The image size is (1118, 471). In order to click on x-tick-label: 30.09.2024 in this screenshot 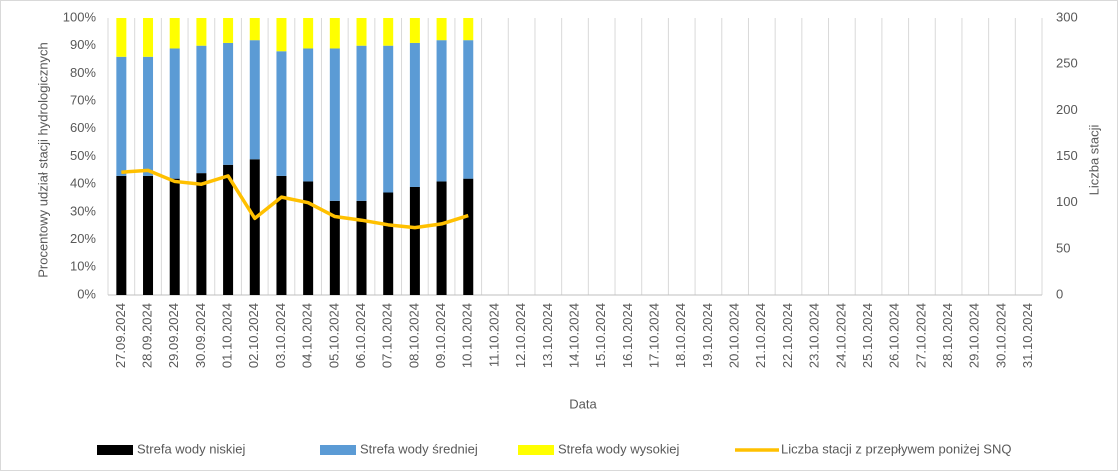, I will do `click(200, 335)`.